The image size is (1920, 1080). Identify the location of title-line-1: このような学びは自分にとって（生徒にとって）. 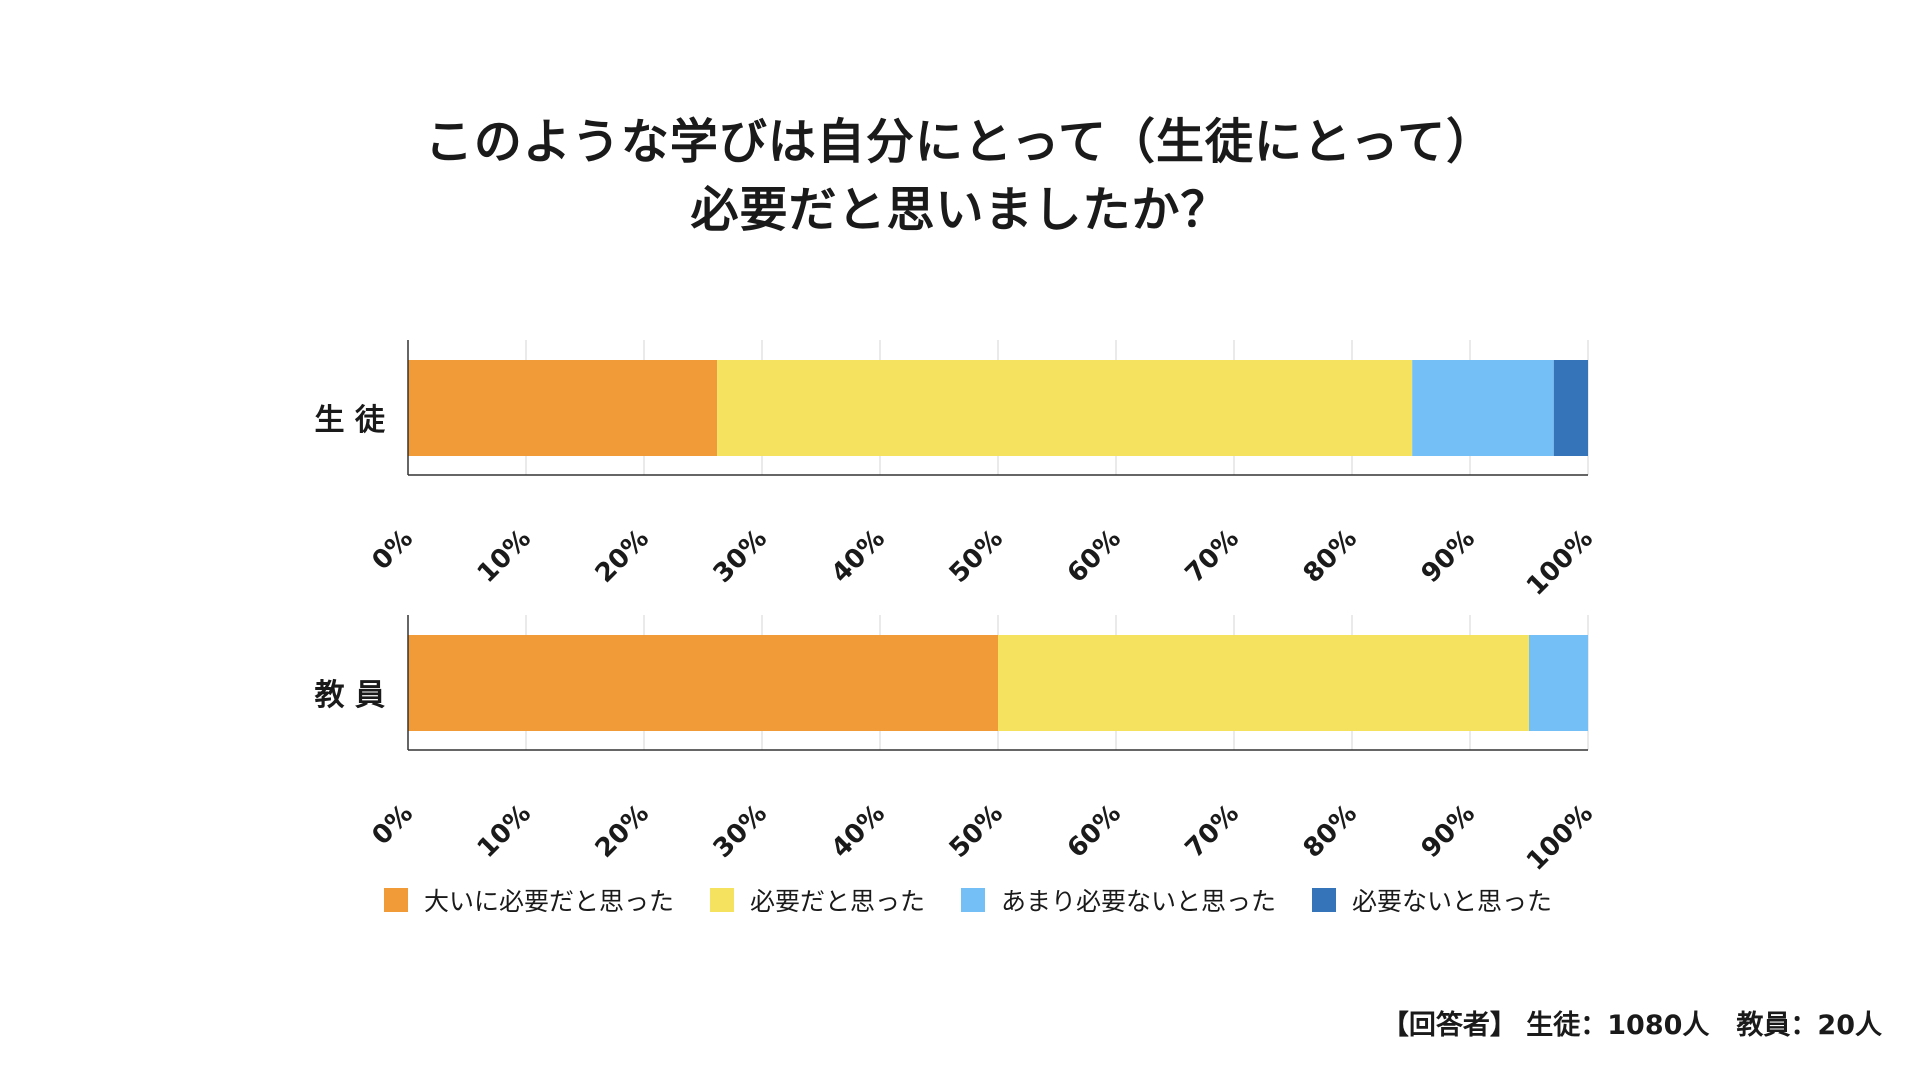
(960, 142).